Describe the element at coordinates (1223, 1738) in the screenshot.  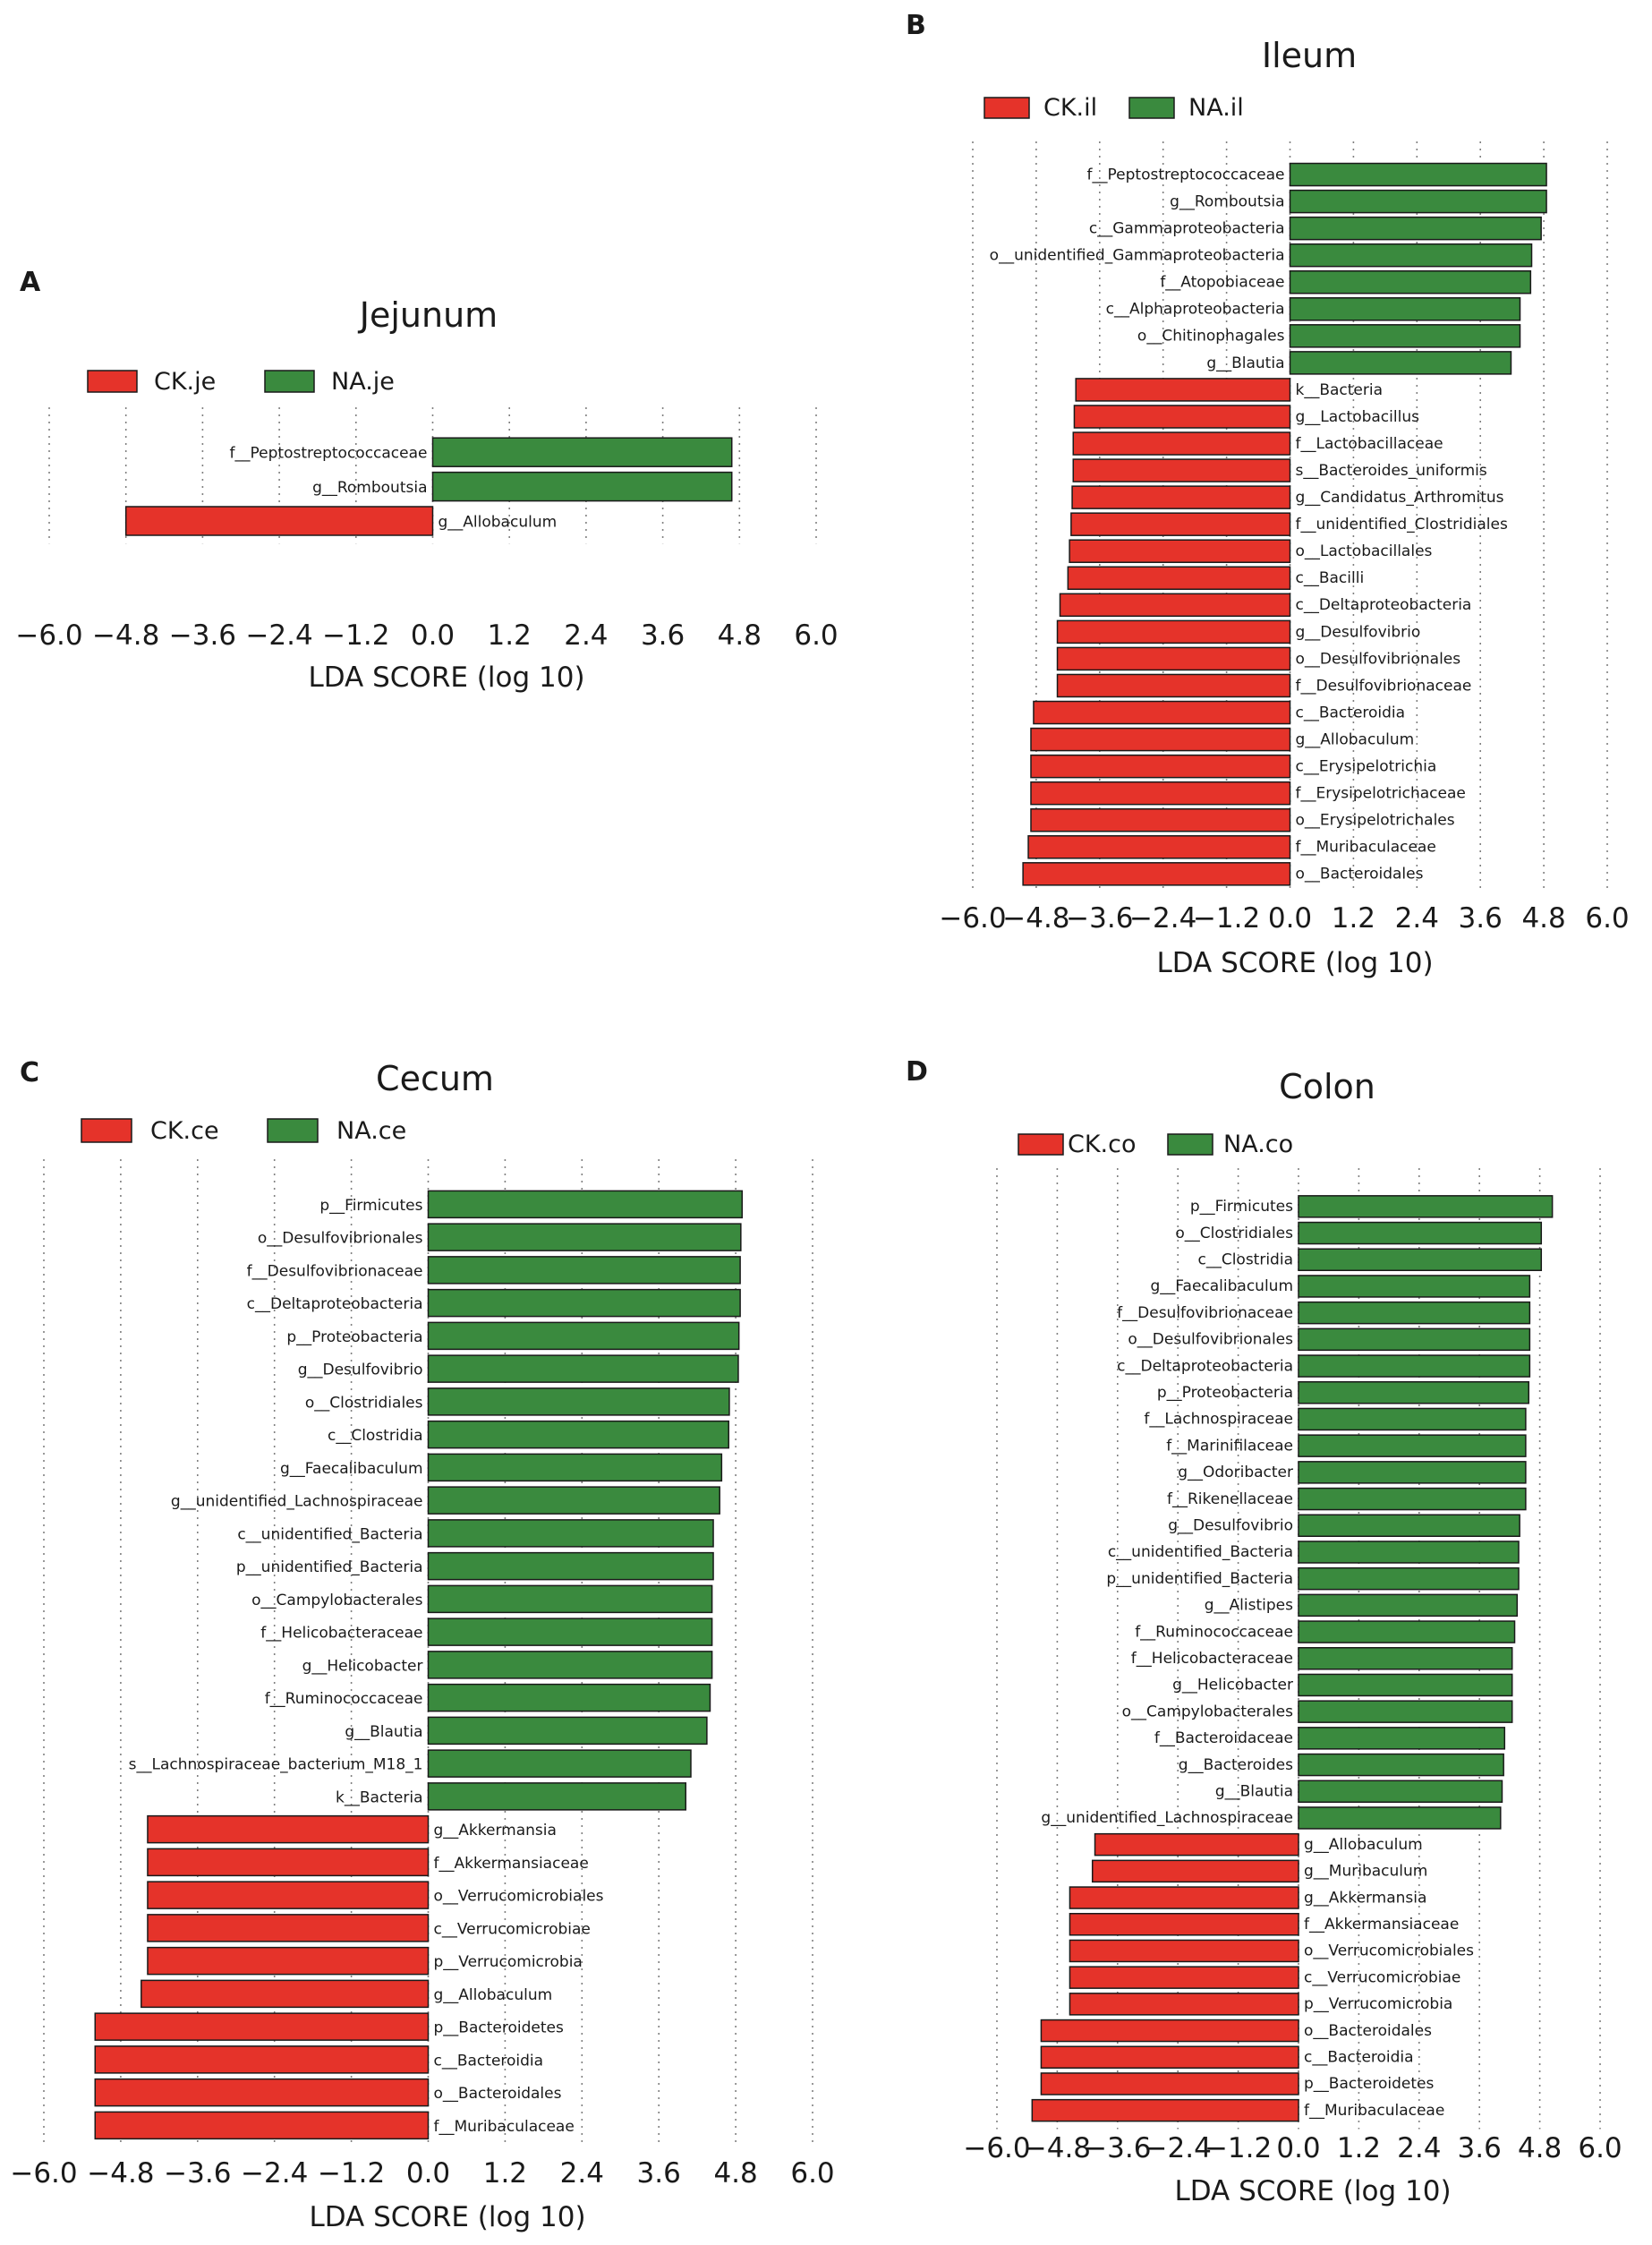
I see `bar-label: f__Bacteroidaceae` at that location.